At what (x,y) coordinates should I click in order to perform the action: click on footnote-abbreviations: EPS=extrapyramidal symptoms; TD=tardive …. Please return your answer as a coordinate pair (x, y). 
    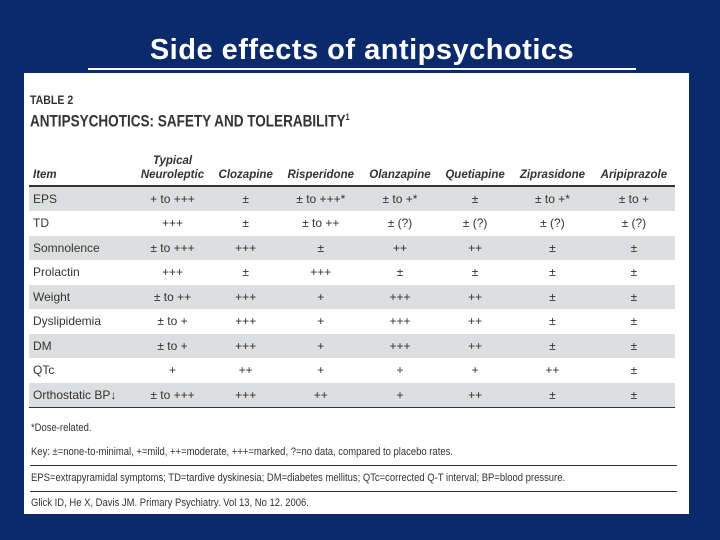
    Looking at the image, I should click on (298, 478).